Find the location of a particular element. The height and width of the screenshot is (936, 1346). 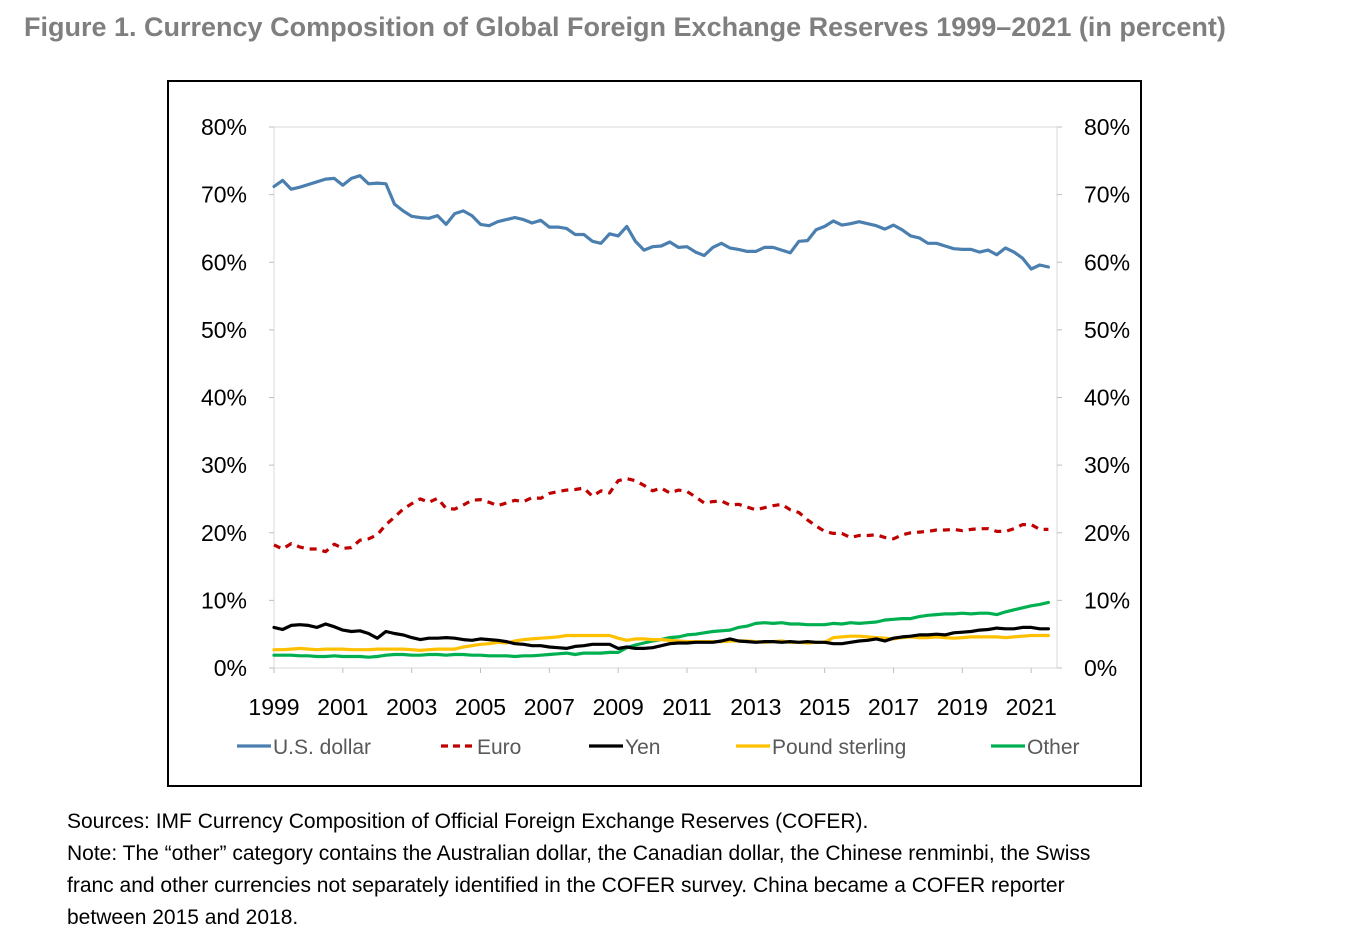

y-tick-label-left: 70% is located at coordinates (224, 195).